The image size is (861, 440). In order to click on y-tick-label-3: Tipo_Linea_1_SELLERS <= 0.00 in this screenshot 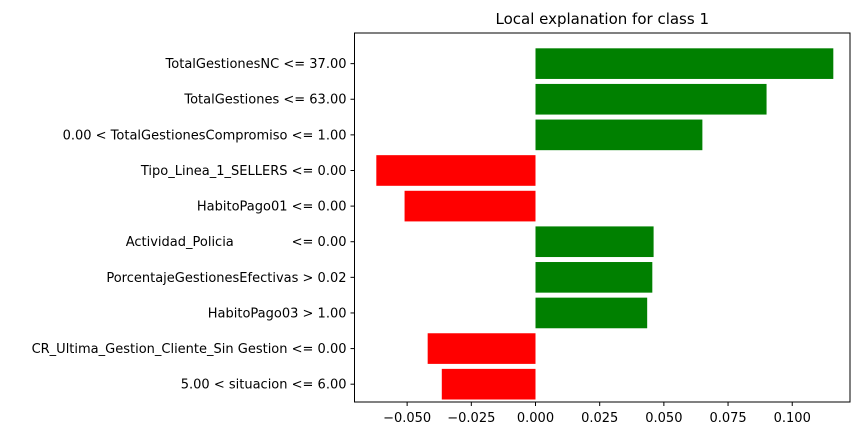, I will do `click(243, 171)`.